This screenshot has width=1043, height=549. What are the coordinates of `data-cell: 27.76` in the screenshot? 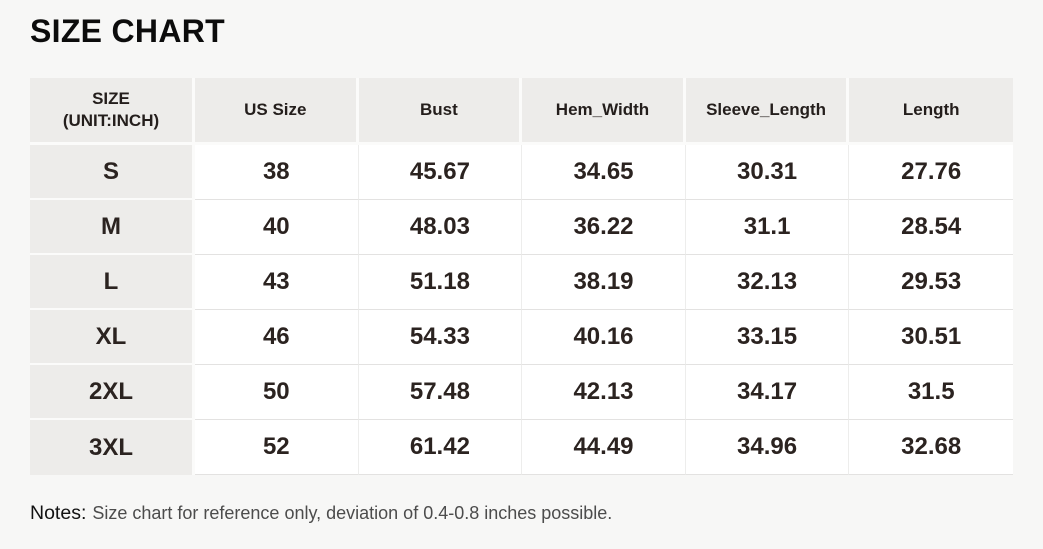 It's located at (931, 172).